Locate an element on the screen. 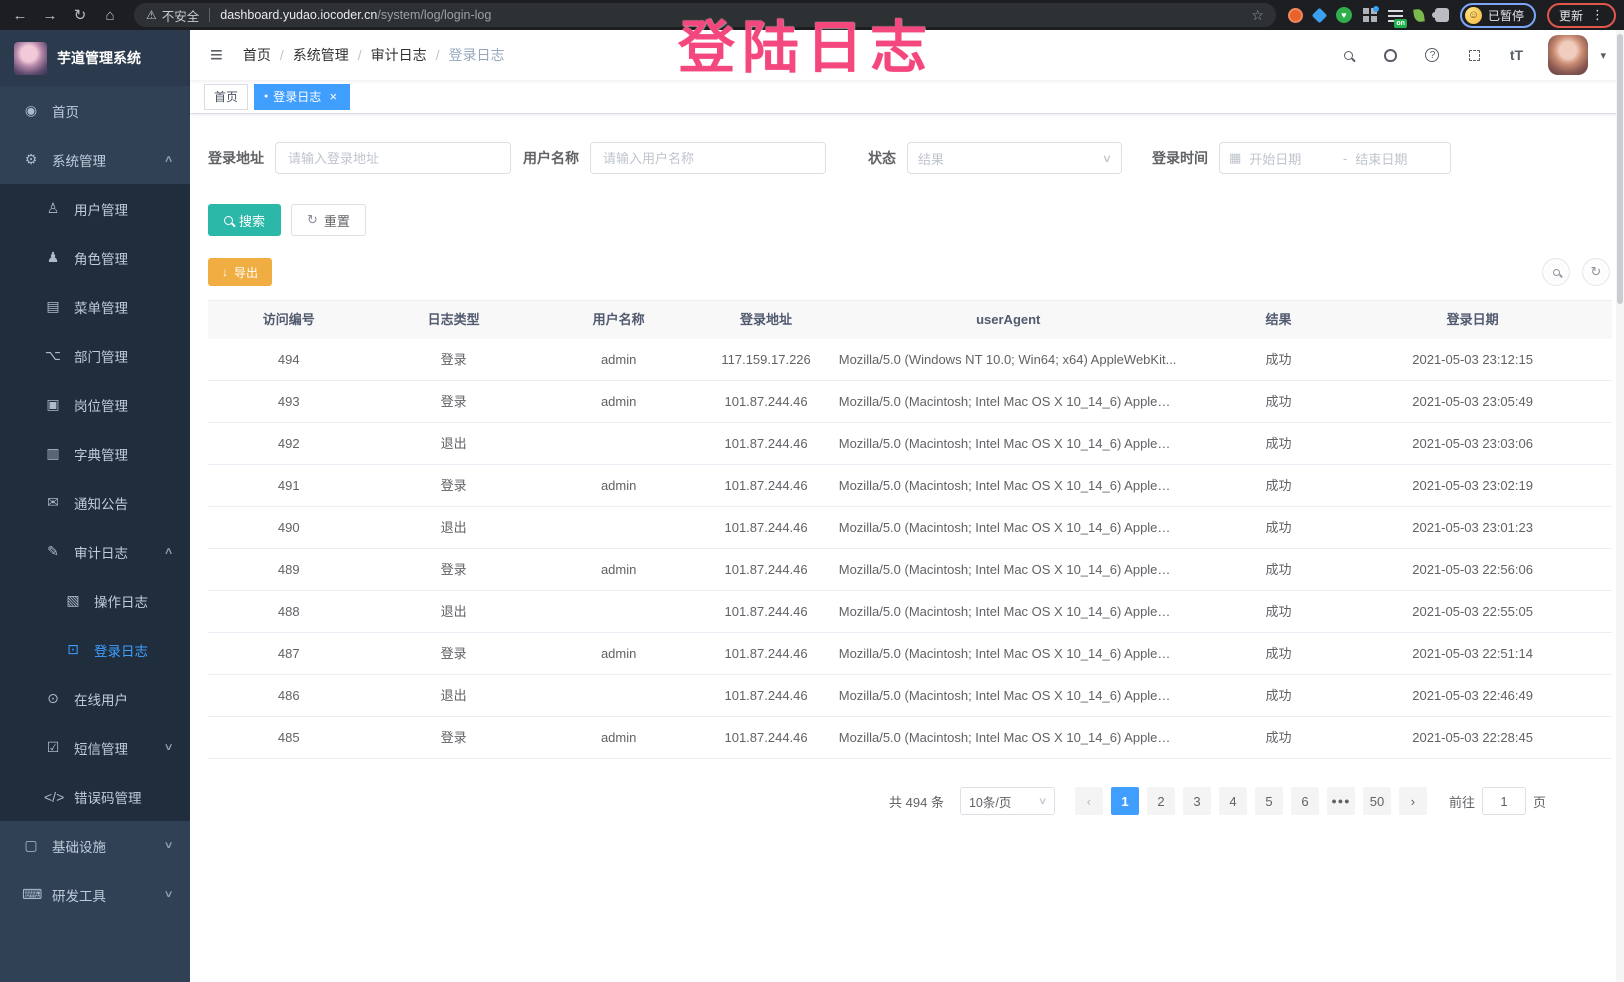  search-button: 搜索 is located at coordinates (245, 220).